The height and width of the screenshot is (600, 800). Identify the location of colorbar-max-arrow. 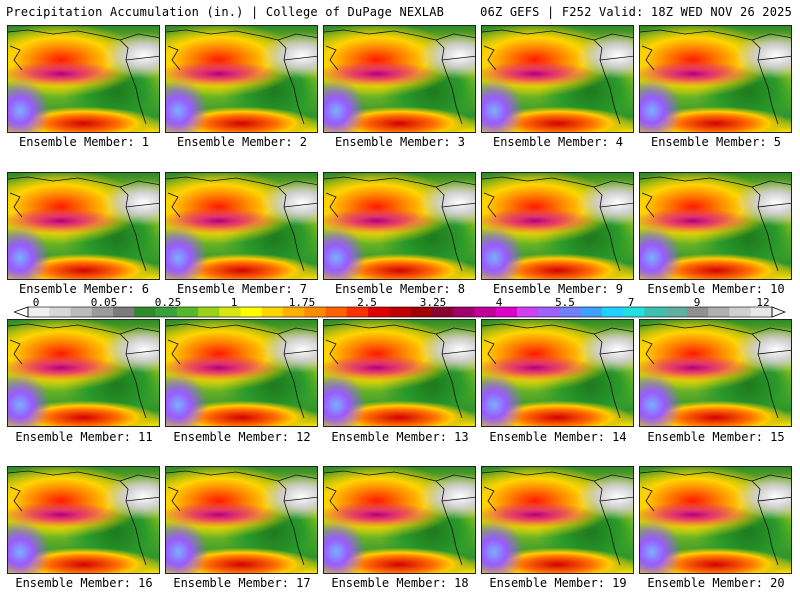
(778, 312).